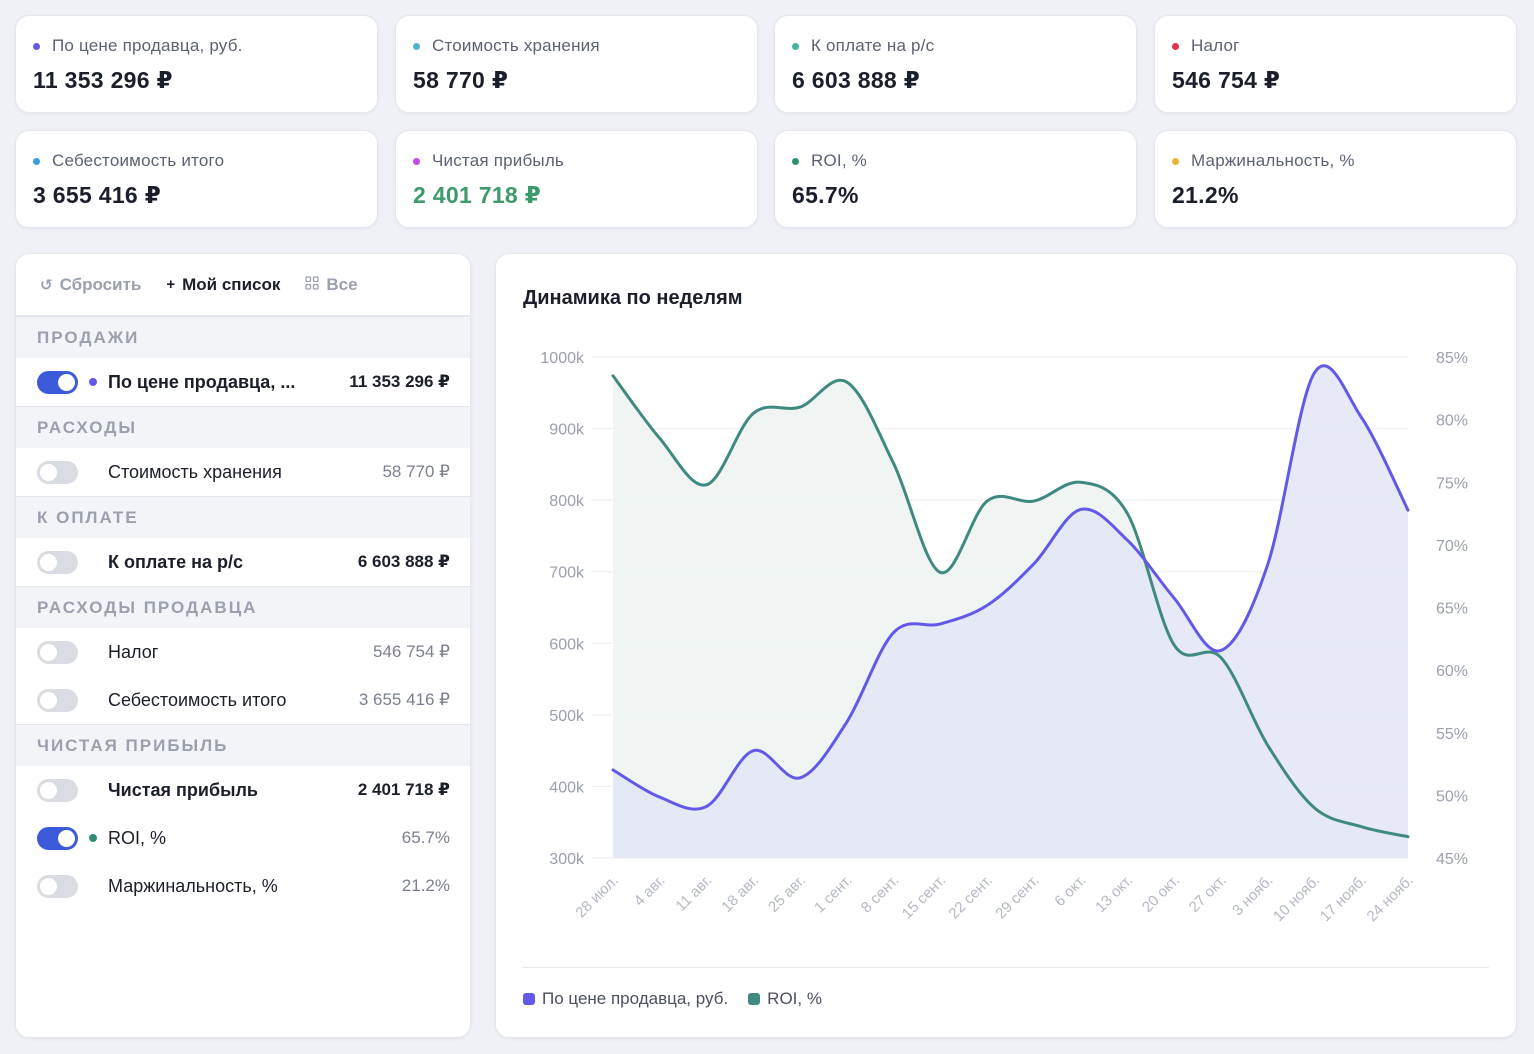 Image resolution: width=1534 pixels, height=1054 pixels. I want to click on y-right-tick-label: 65%, so click(1452, 609).